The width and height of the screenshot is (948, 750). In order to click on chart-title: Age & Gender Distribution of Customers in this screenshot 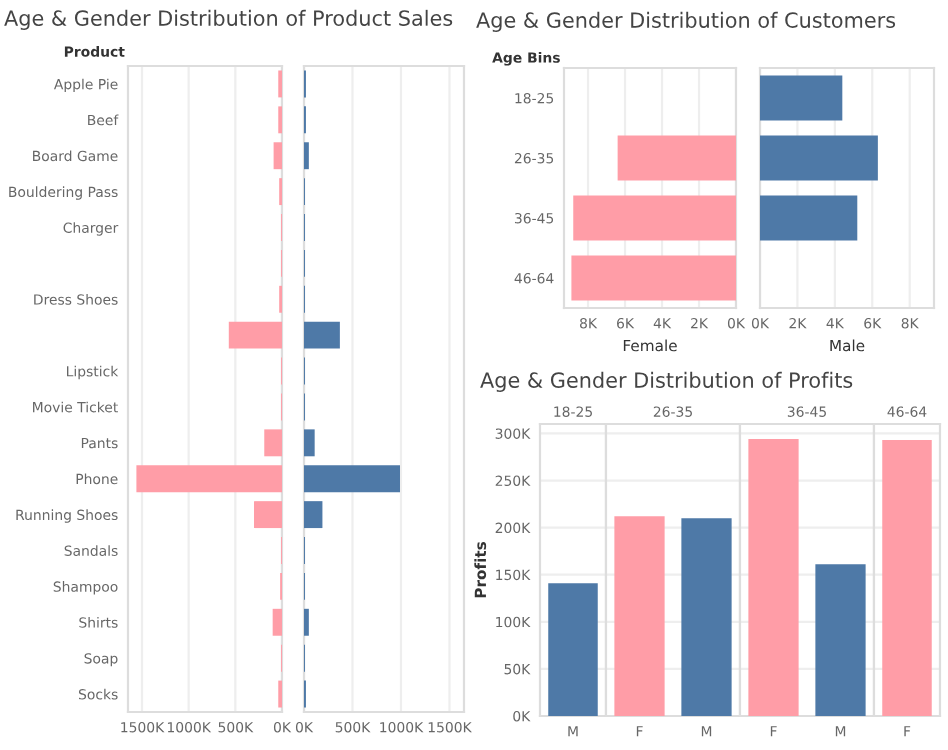, I will do `click(686, 21)`.